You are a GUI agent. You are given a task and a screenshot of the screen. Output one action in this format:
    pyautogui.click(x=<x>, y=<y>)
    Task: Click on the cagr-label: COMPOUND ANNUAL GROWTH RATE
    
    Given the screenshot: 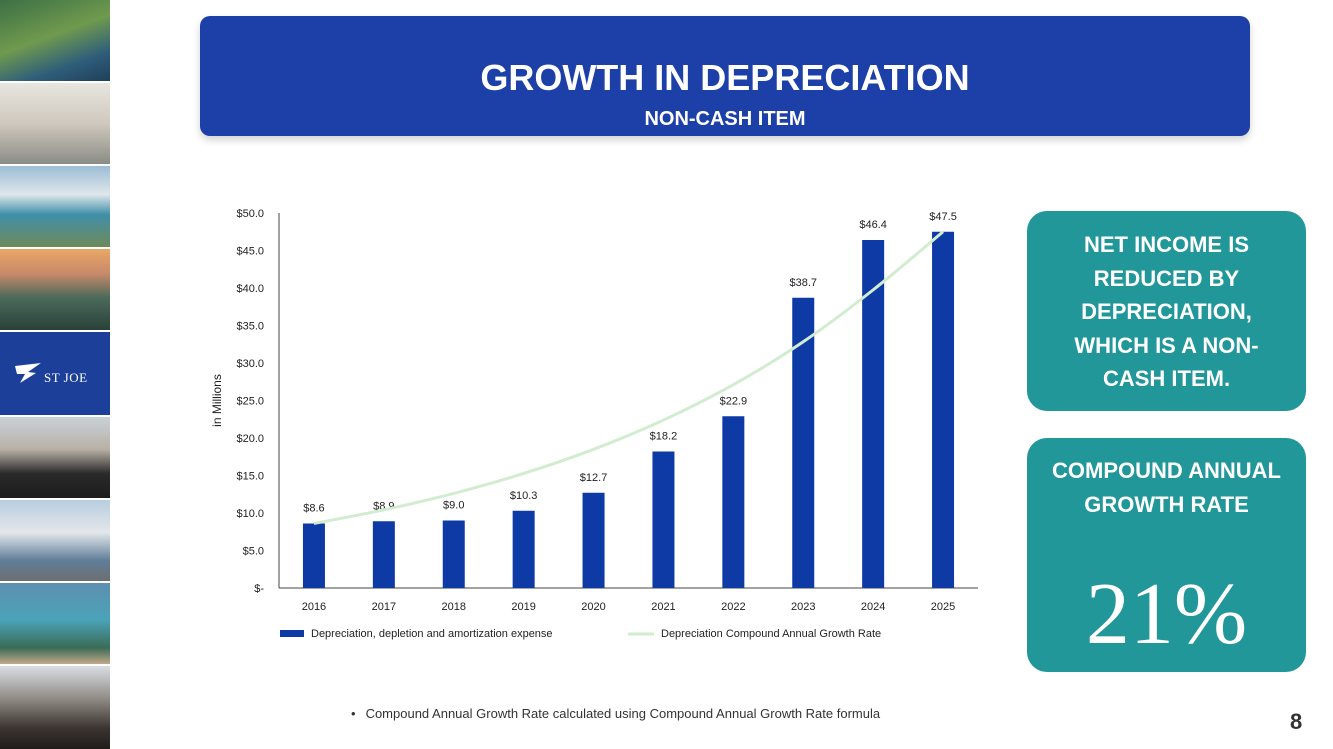 What is the action you would take?
    pyautogui.click(x=1166, y=487)
    